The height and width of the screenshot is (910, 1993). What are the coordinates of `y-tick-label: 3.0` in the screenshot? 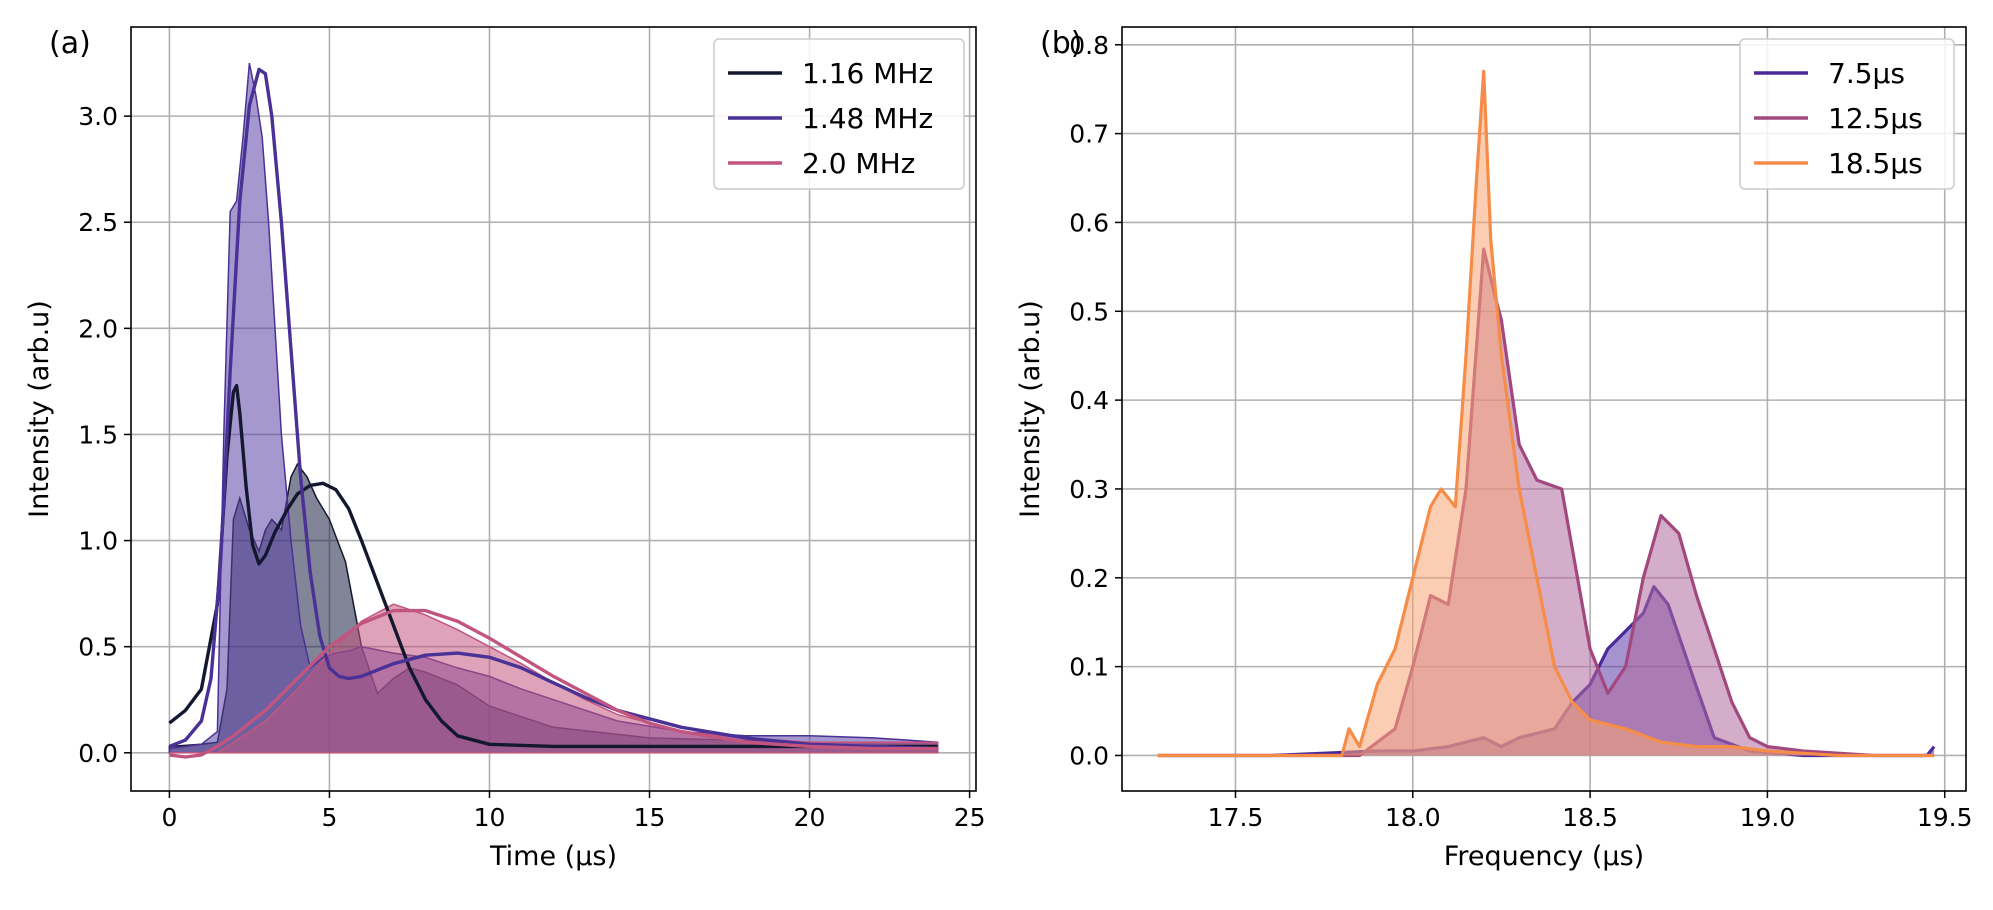 It's located at (98, 116).